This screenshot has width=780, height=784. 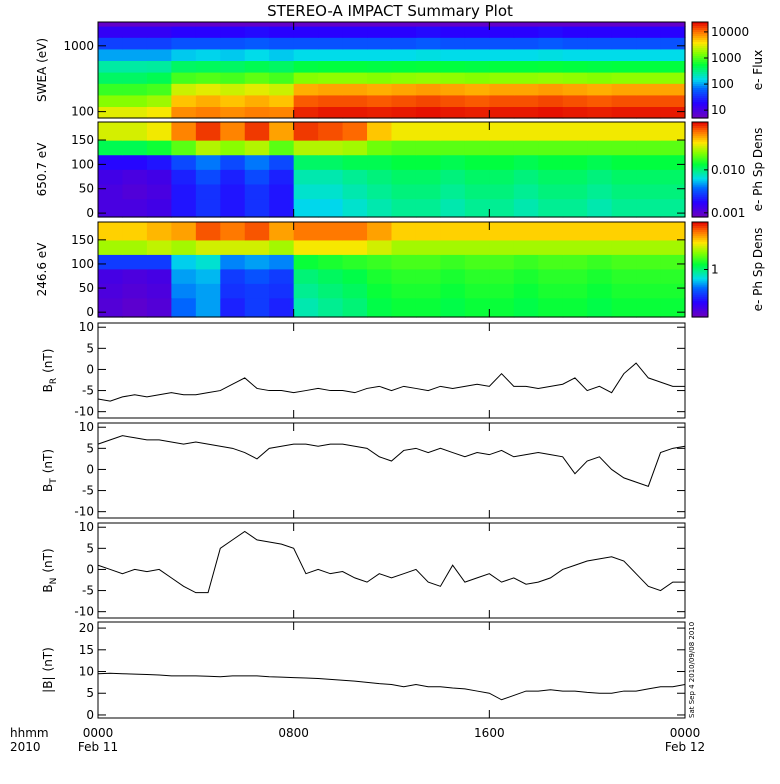 I want to click on y-tick-label: 150, so click(x=82, y=140).